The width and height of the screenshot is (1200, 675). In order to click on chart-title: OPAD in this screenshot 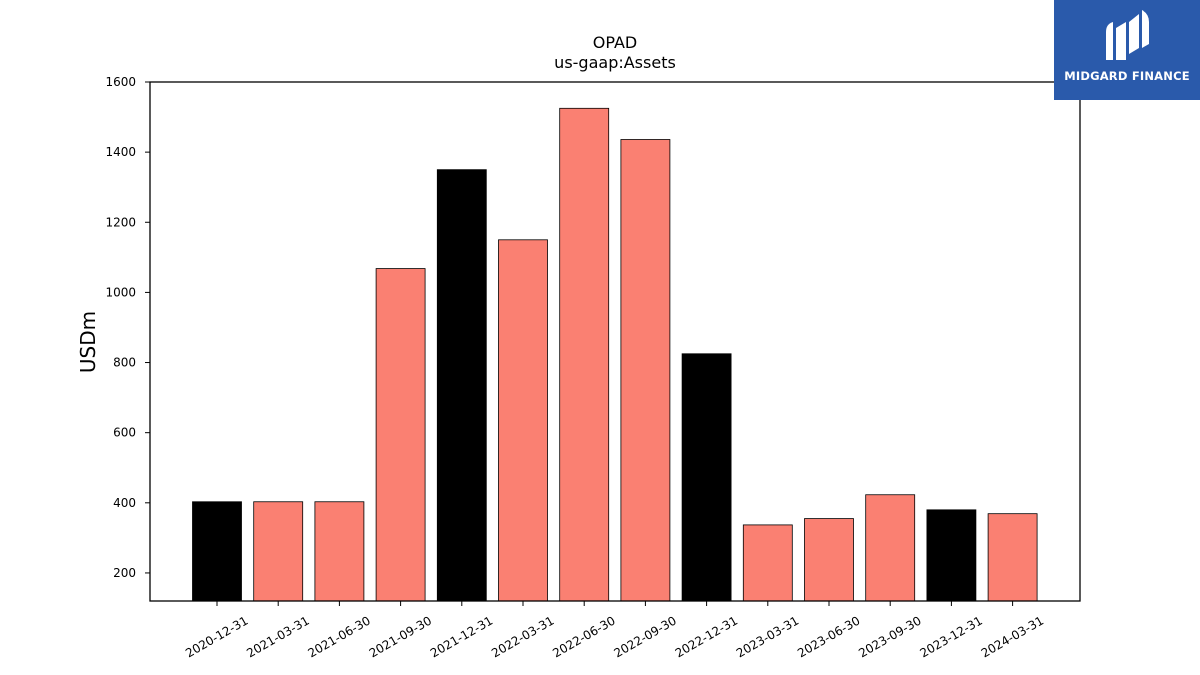, I will do `click(615, 42)`.